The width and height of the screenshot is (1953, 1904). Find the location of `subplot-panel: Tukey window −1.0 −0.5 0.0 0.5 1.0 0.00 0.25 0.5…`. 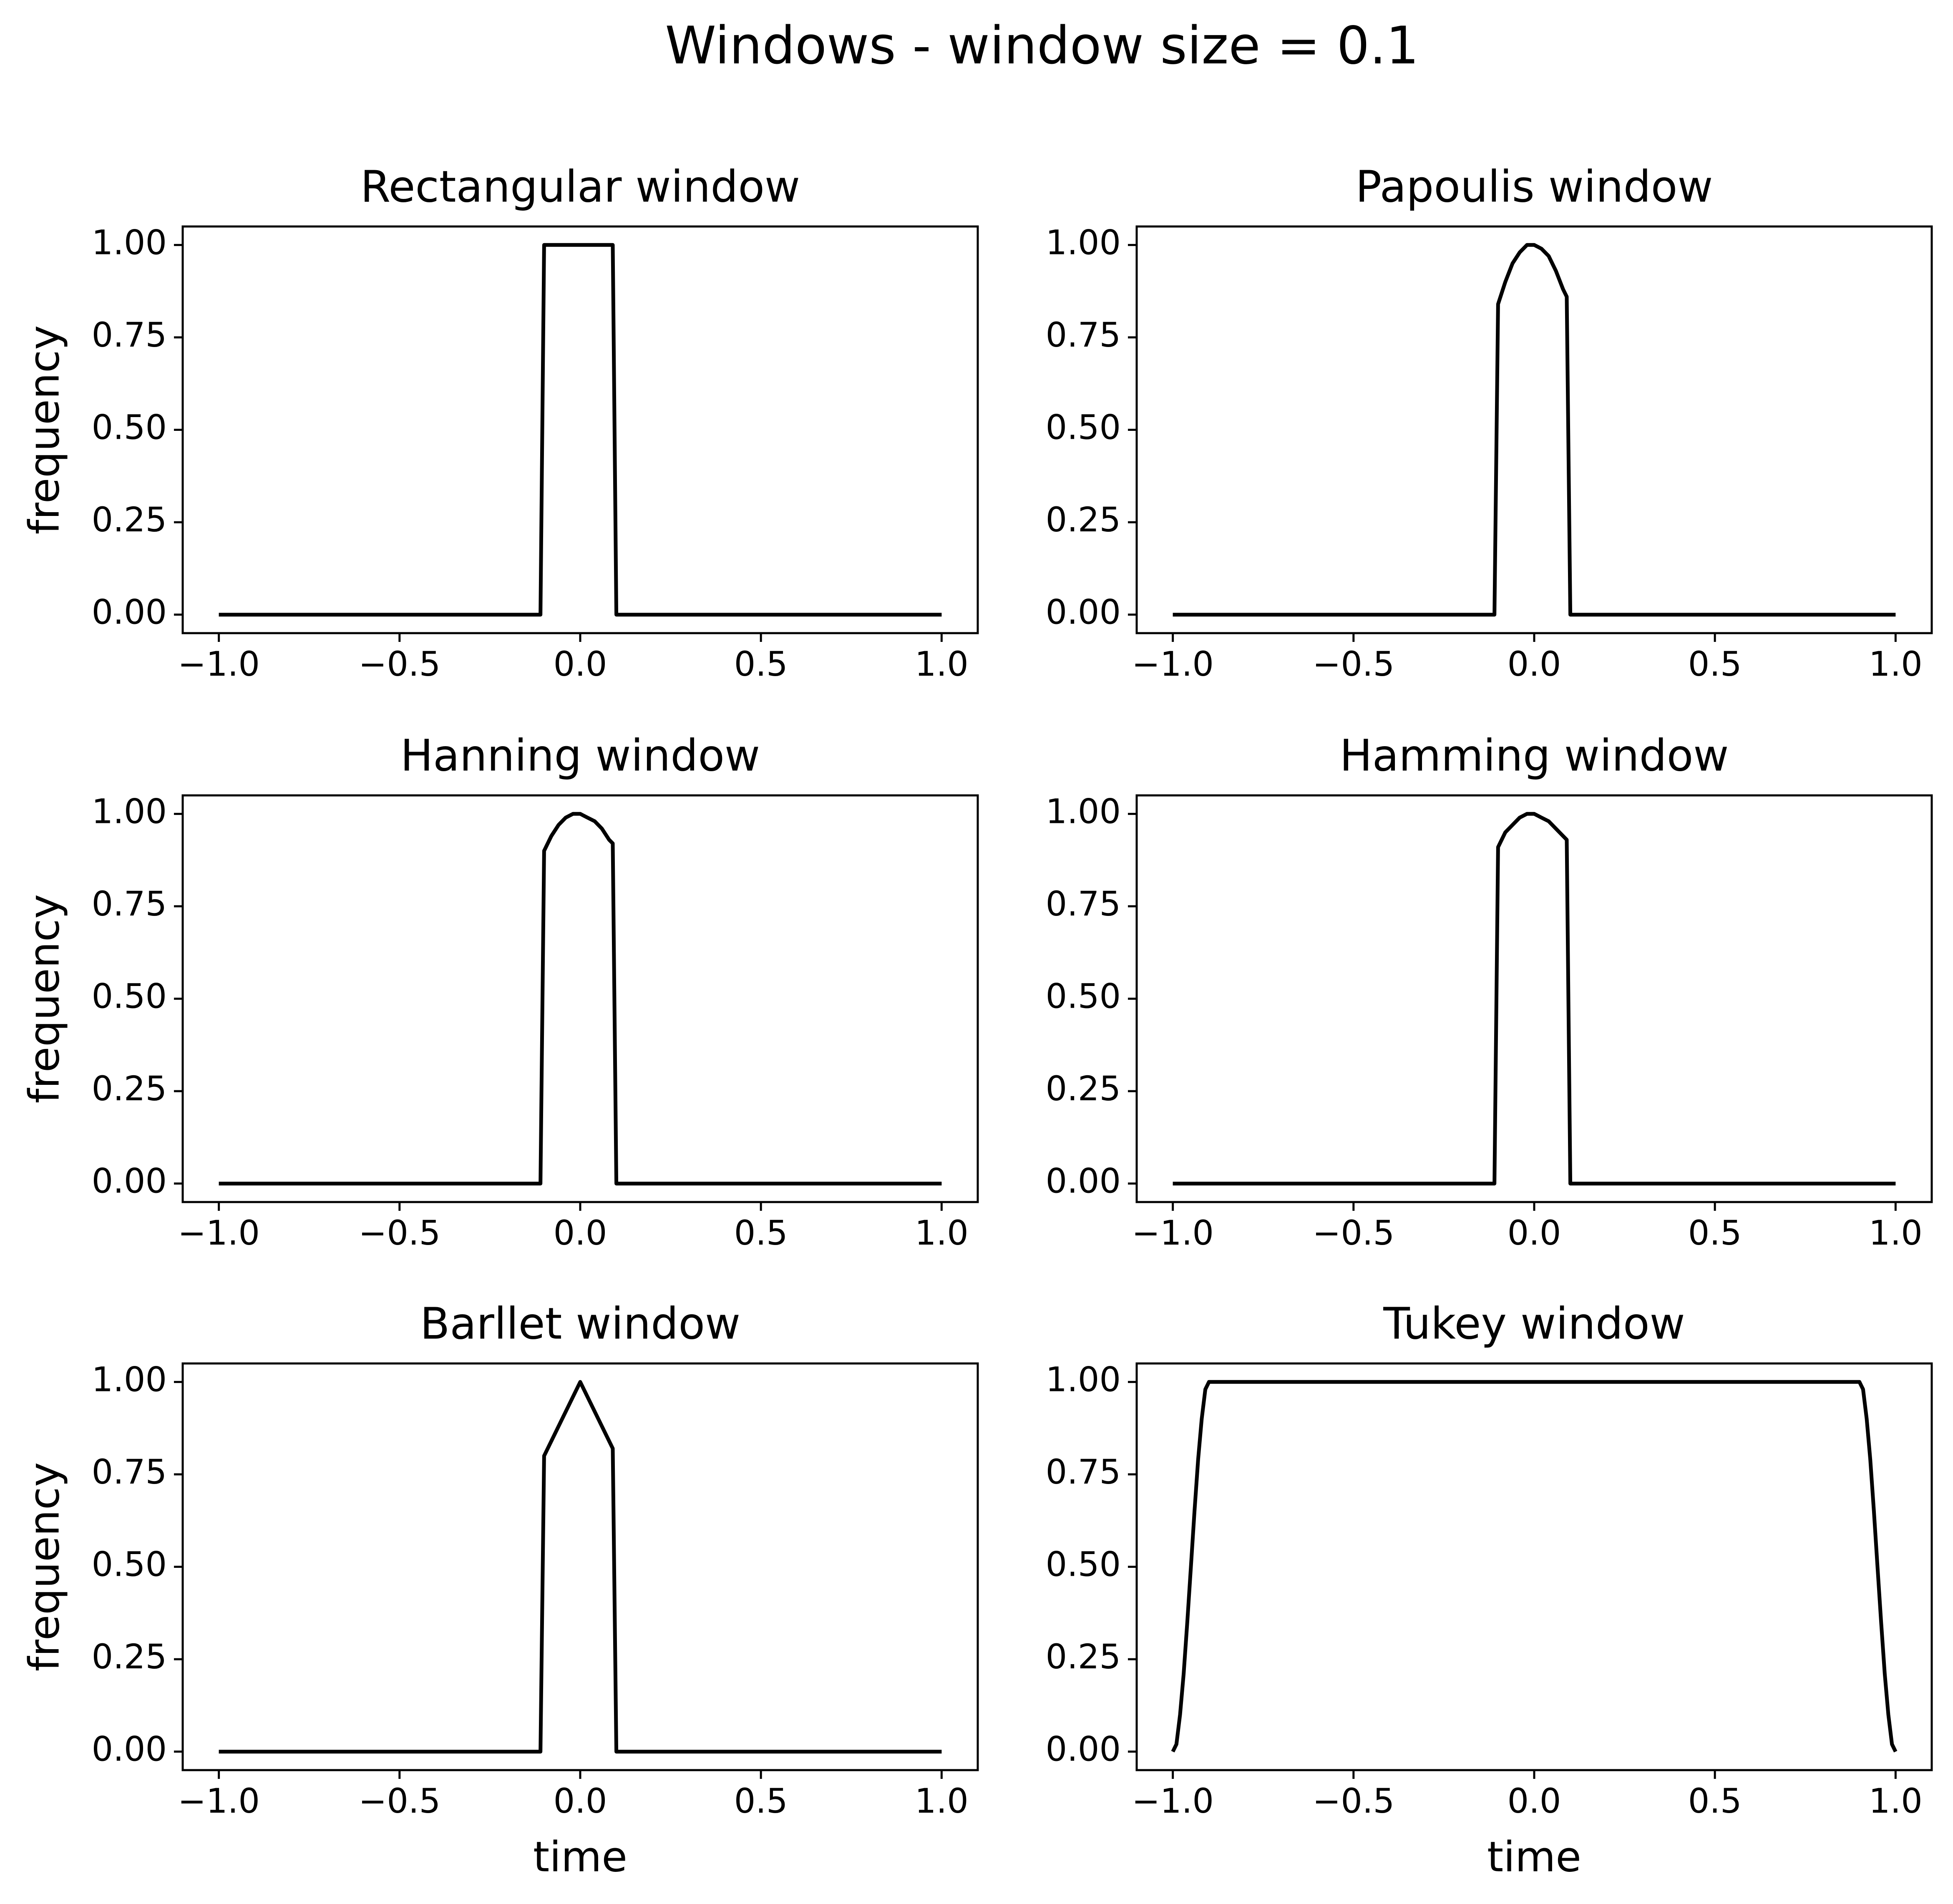

subplot-panel: Tukey window −1.0 −0.5 0.0 0.5 1.0 0.00 0.25 0.5… is located at coordinates (1489, 1589).